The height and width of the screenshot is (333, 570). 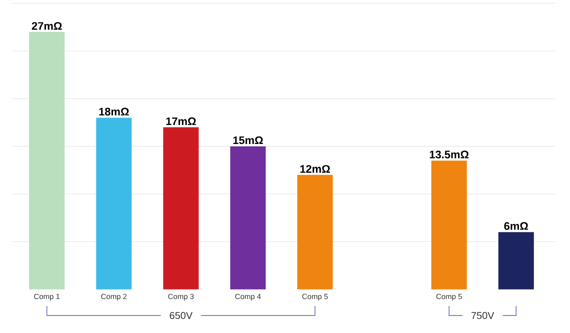 What do you see at coordinates (181, 121) in the screenshot?
I see `data-label: 17mΩ` at bounding box center [181, 121].